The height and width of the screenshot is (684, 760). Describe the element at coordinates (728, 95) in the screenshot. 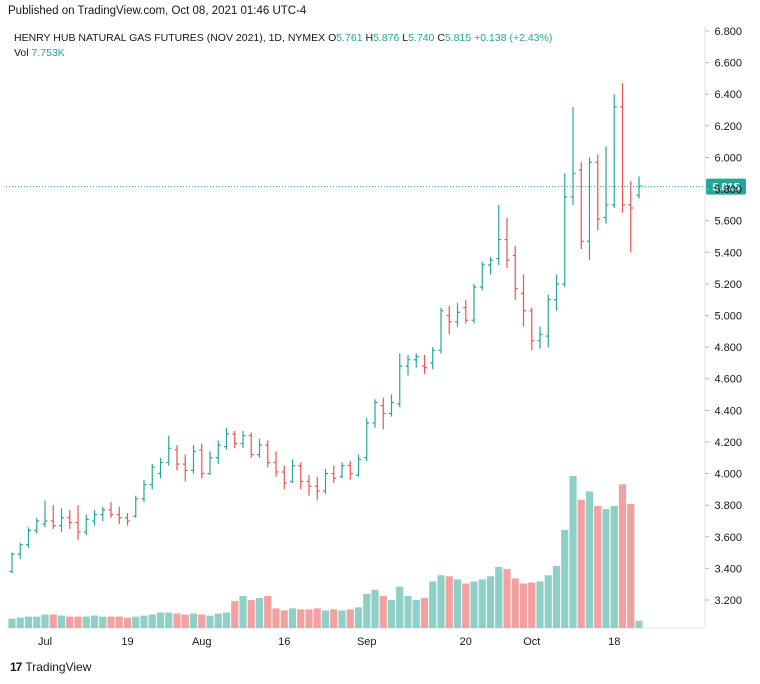

I see `price-tick-label: 6.400` at that location.